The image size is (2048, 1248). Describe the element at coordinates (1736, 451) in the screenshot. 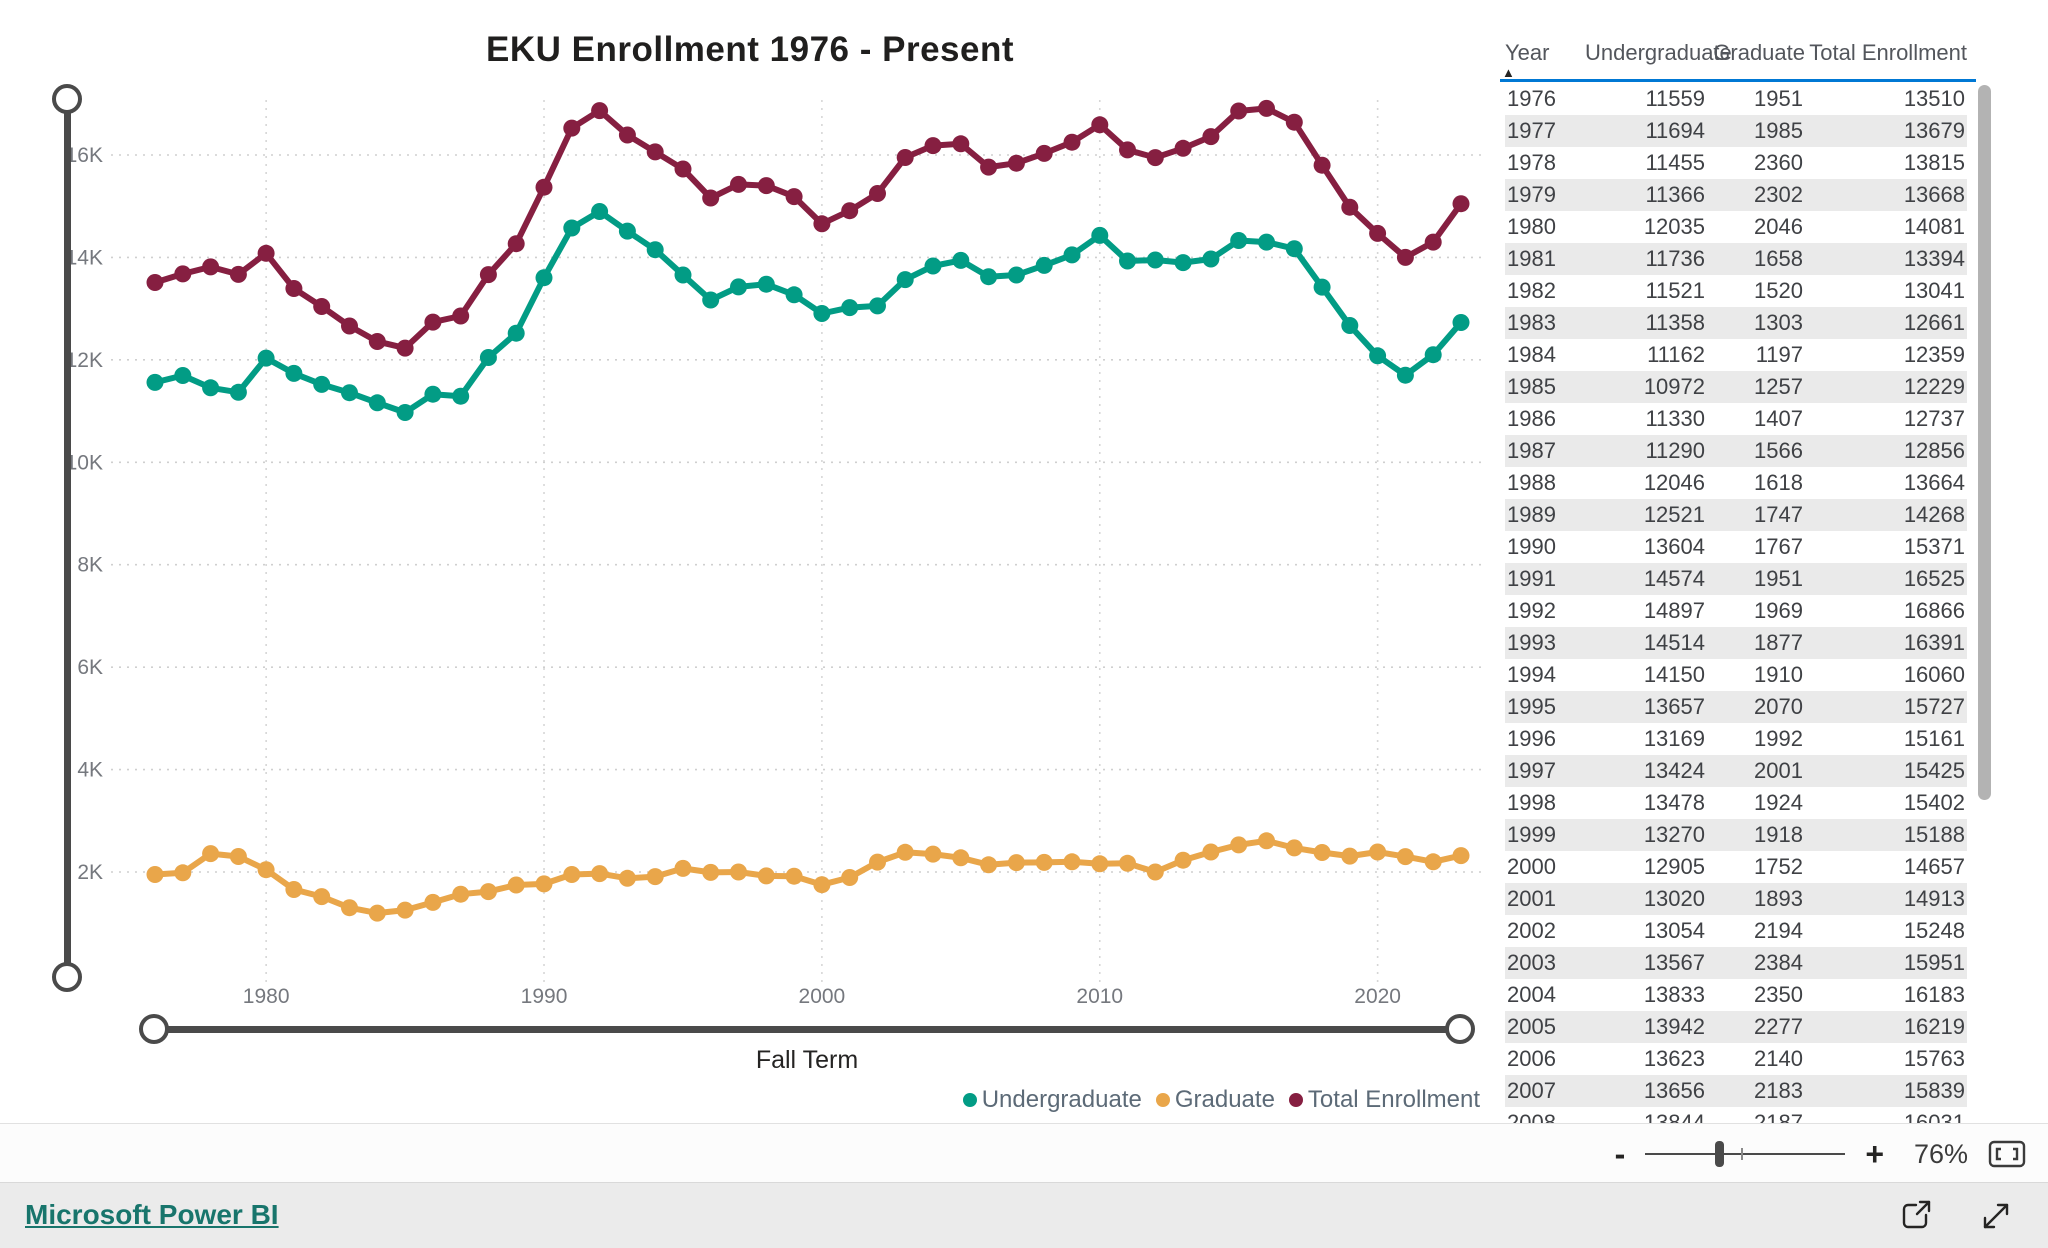

I see `table-row: 1987 11290 1566 12856` at that location.